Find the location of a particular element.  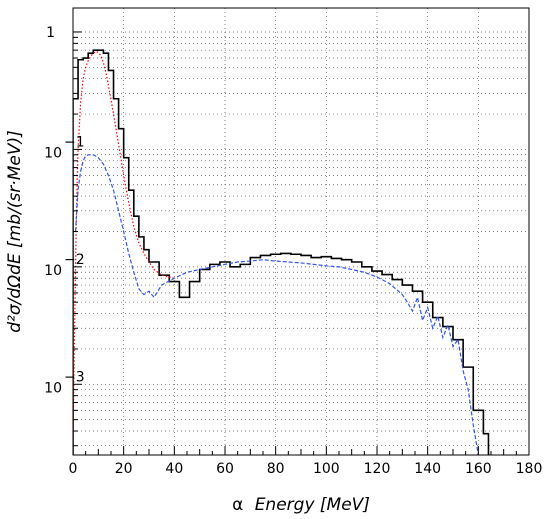

x-tick-label: 80 is located at coordinates (276, 469).